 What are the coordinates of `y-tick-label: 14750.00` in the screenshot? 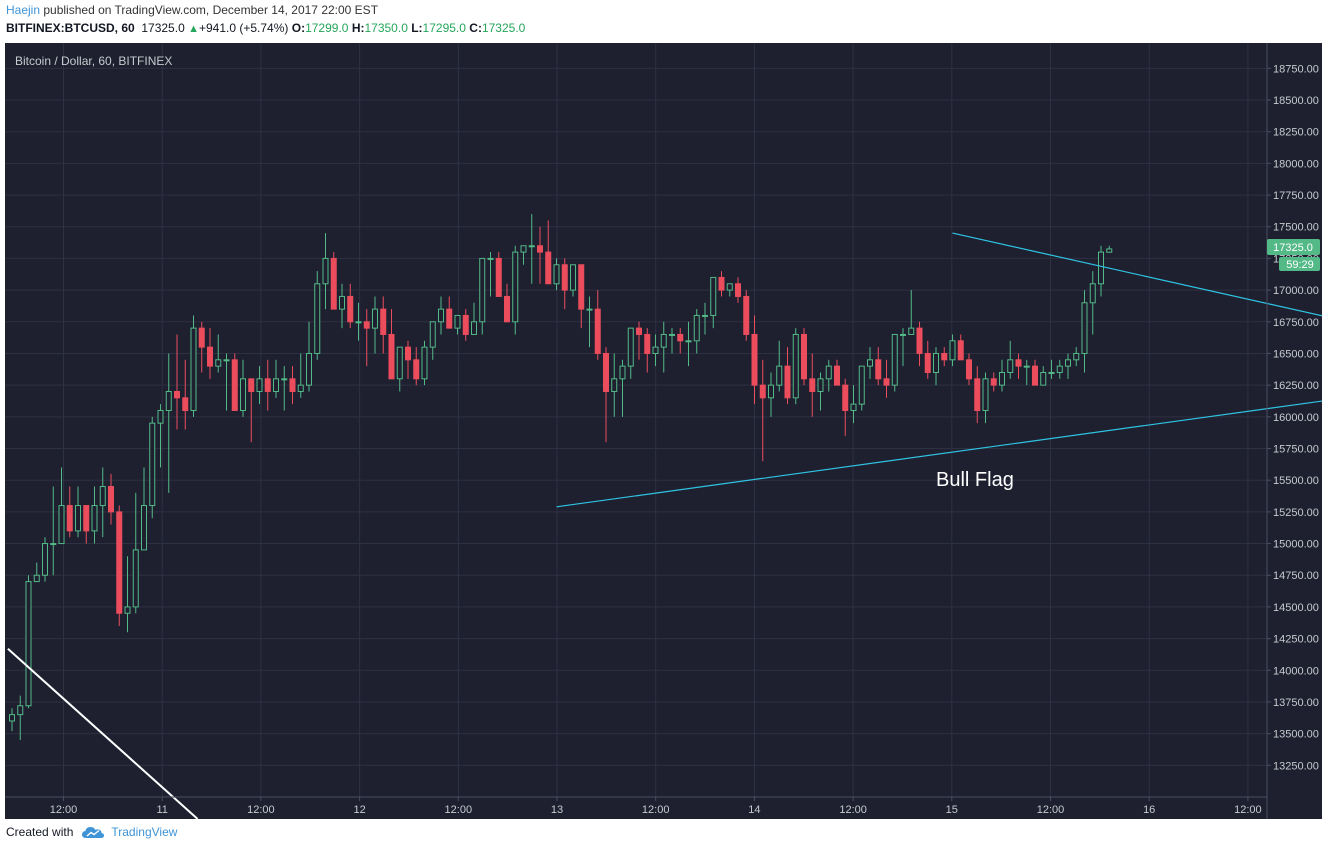 It's located at (1296, 576).